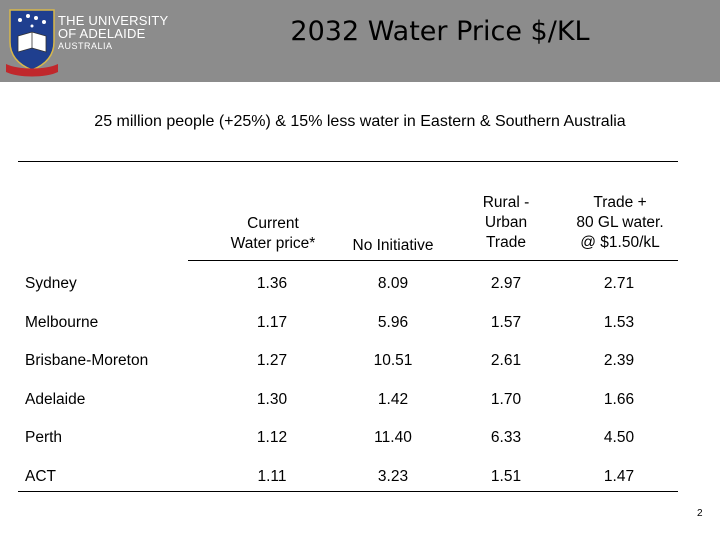 This screenshot has width=720, height=540. What do you see at coordinates (272, 322) in the screenshot?
I see `value-current: 1.17` at bounding box center [272, 322].